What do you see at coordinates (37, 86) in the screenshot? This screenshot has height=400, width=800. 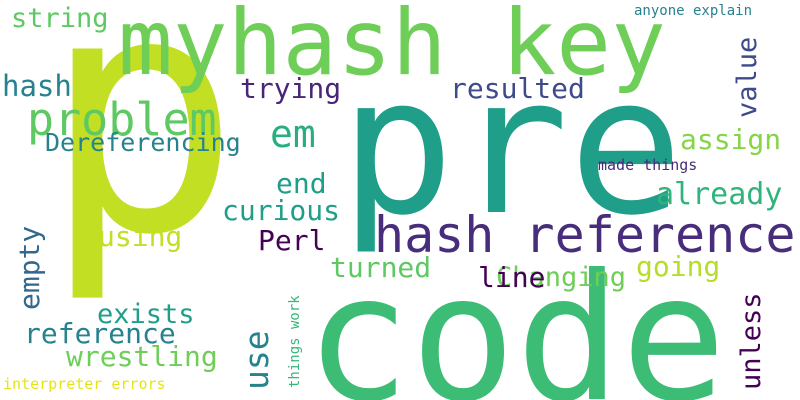 I see `word-hash: hash` at bounding box center [37, 86].